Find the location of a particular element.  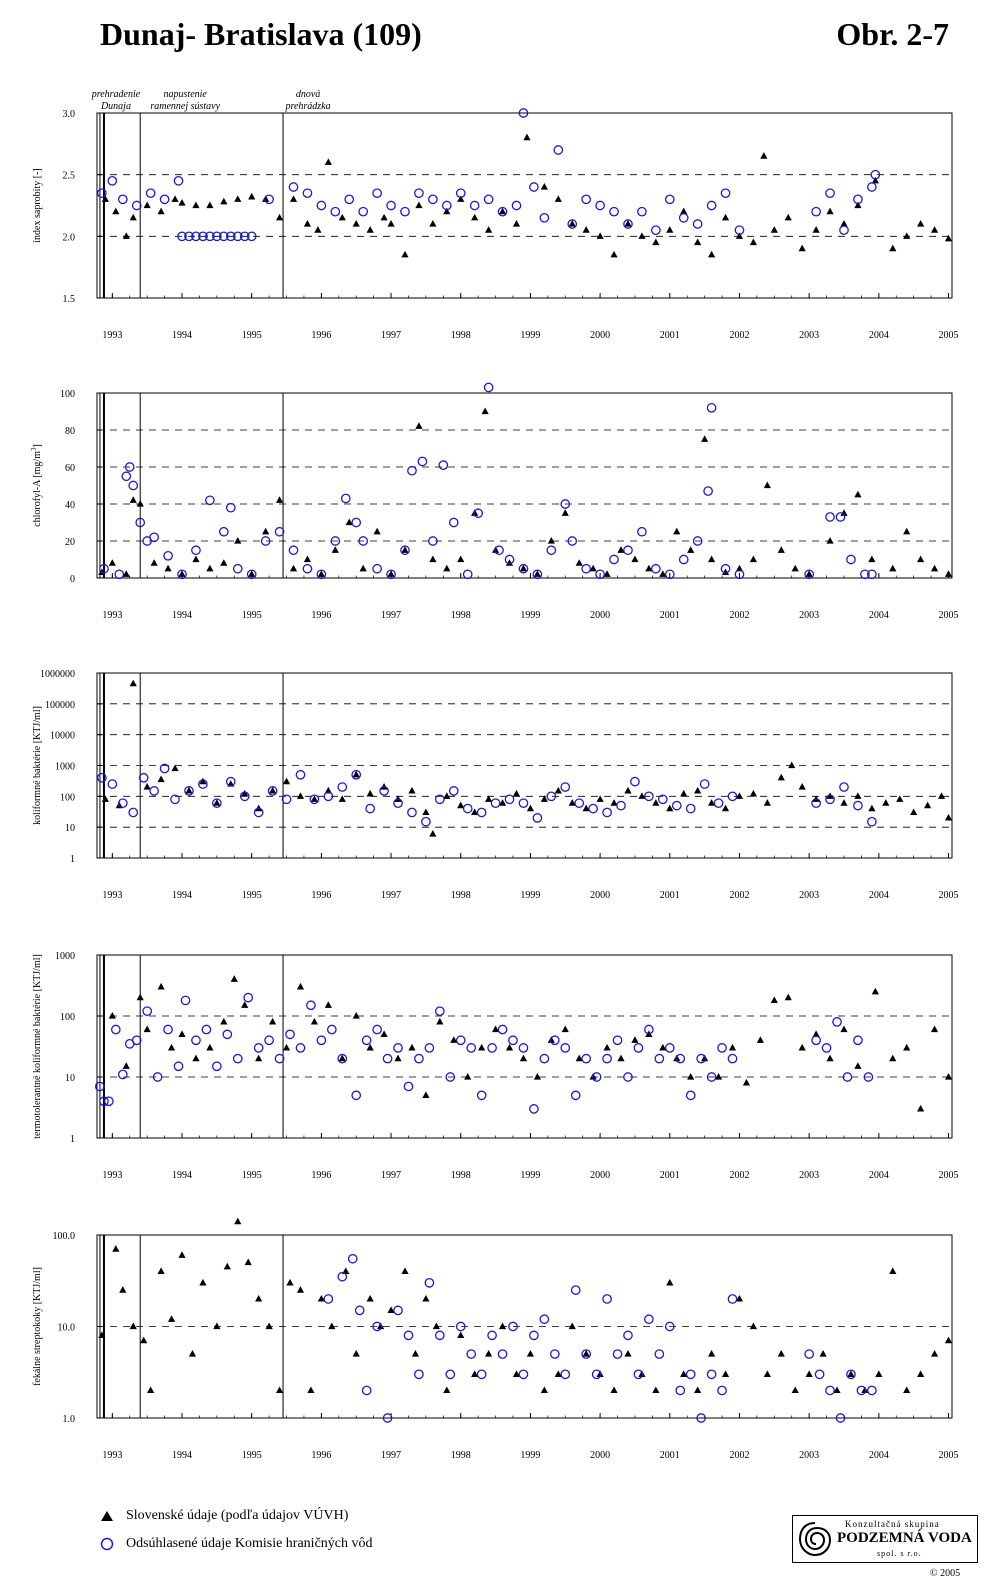

chart-1-xtick-label-7: 2000 is located at coordinates (600, 615).